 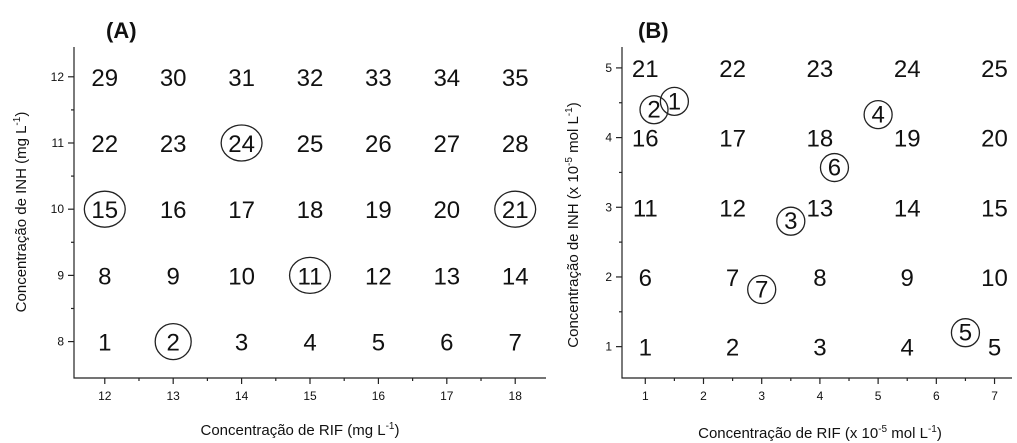 What do you see at coordinates (820, 433) in the screenshot?
I see `panel-b-x-axis-title: Concentração de RIF (x 10-5 mol L-1)` at bounding box center [820, 433].